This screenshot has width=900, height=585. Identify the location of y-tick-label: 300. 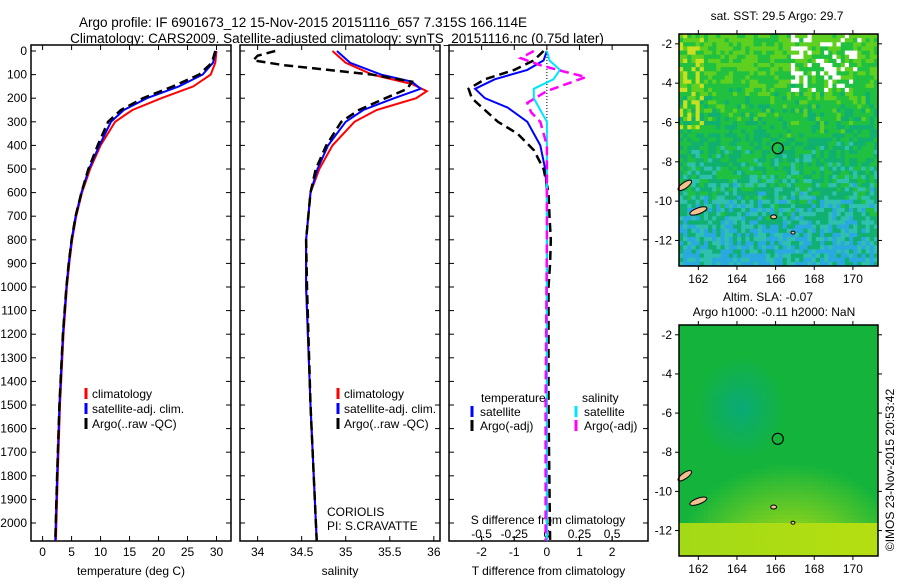
(17, 122).